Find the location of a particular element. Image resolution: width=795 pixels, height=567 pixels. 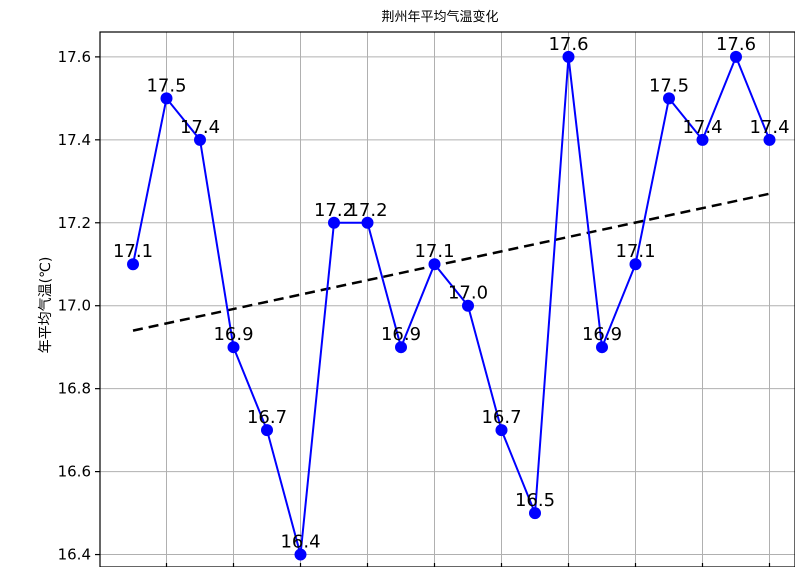

y-tick-label: 17.2 is located at coordinates (74, 223).